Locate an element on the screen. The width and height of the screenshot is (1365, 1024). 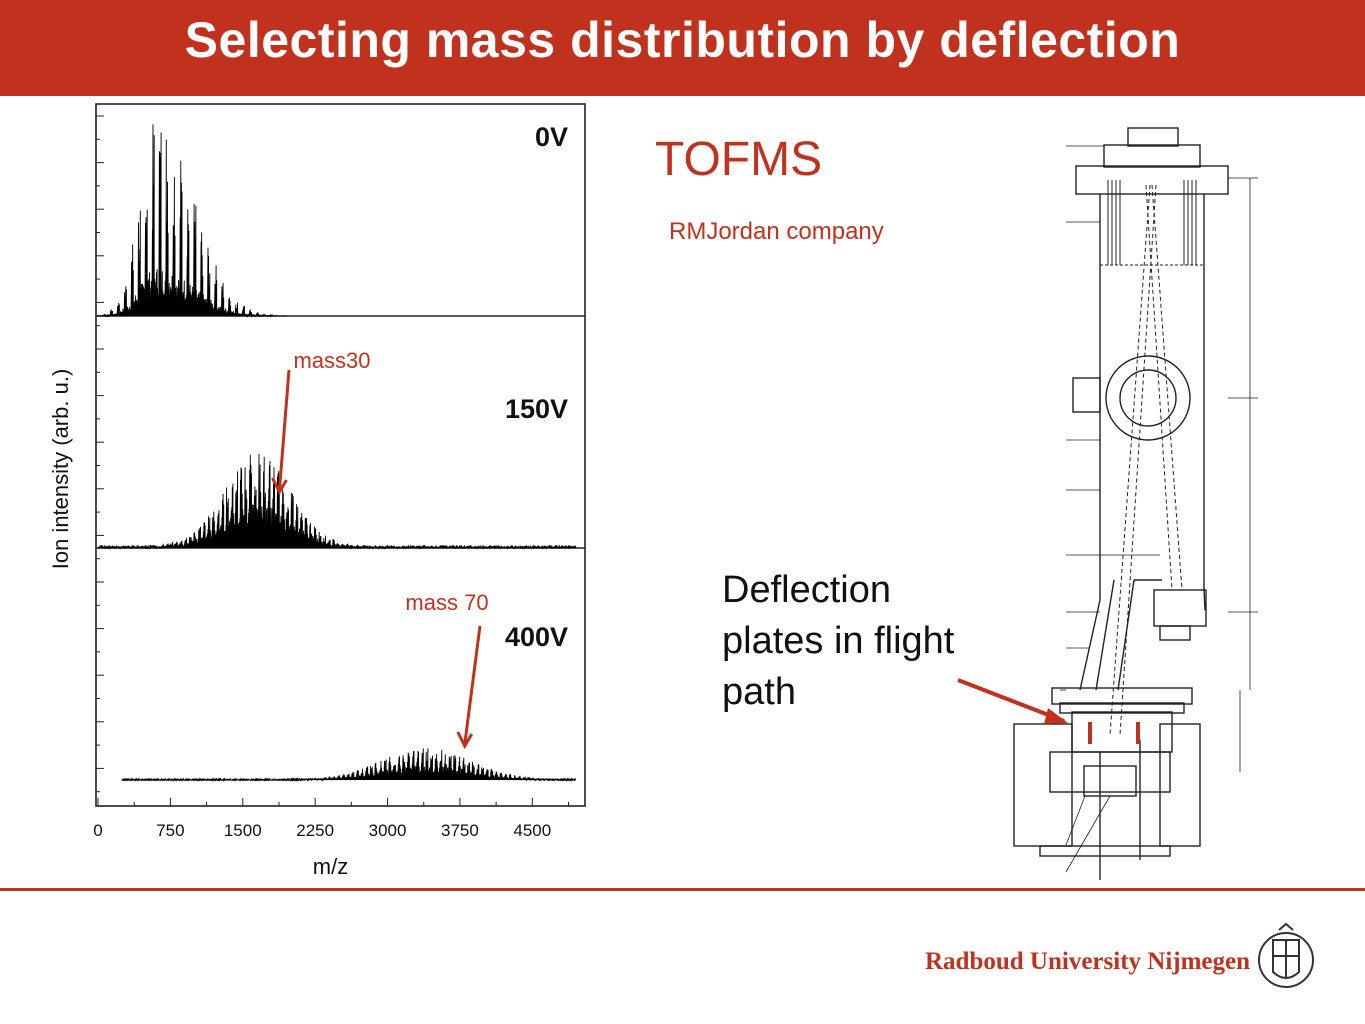
deflection-note: Deflection plates in flight path is located at coordinates (838, 641).